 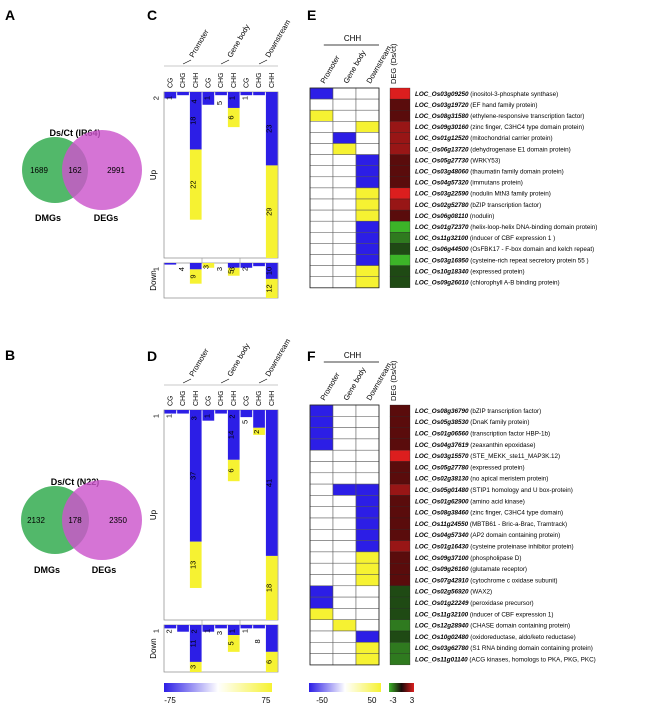 I want to click on panel-f-cell-loc-os03g15570-gene-body, so click(x=344, y=455).